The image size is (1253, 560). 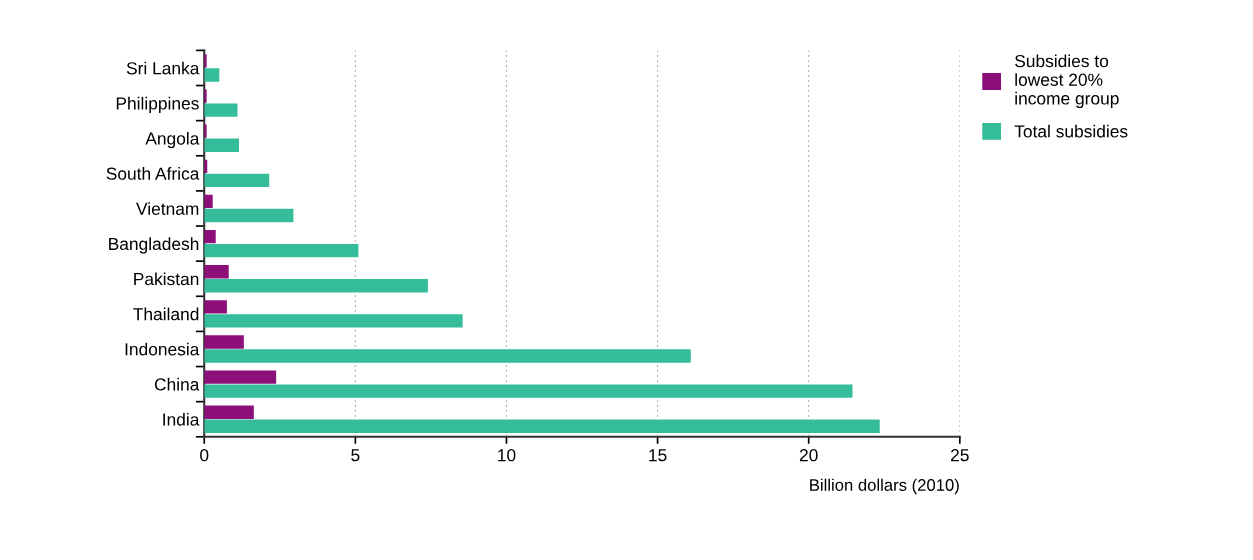 I want to click on y-tick-label: India, so click(x=181, y=419).